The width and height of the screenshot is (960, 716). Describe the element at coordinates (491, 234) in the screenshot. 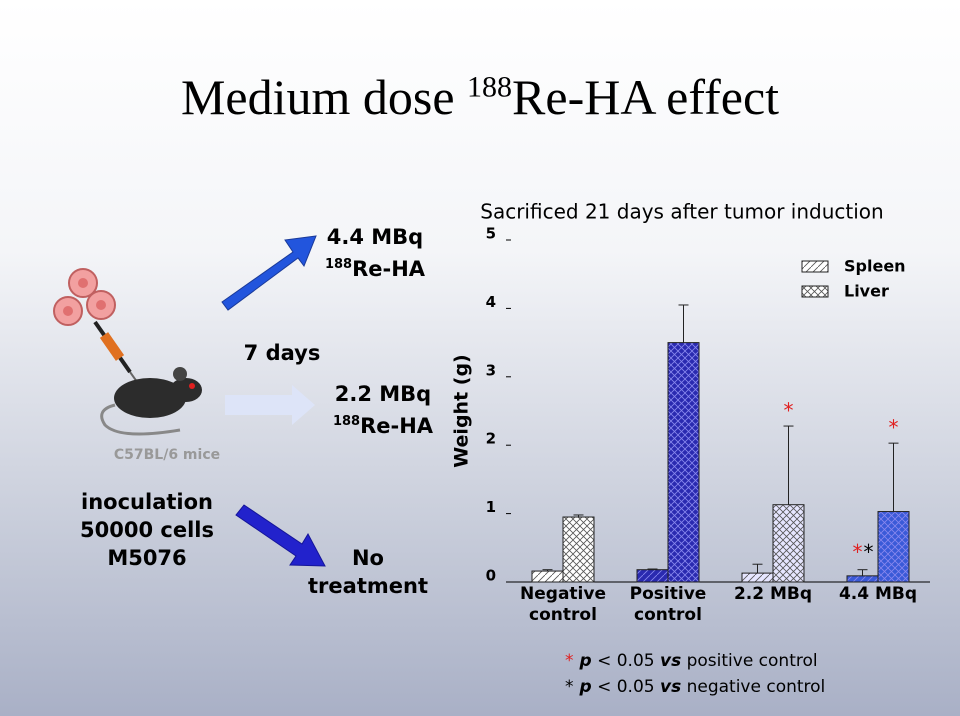

I see `y-tick-label: 5` at that location.